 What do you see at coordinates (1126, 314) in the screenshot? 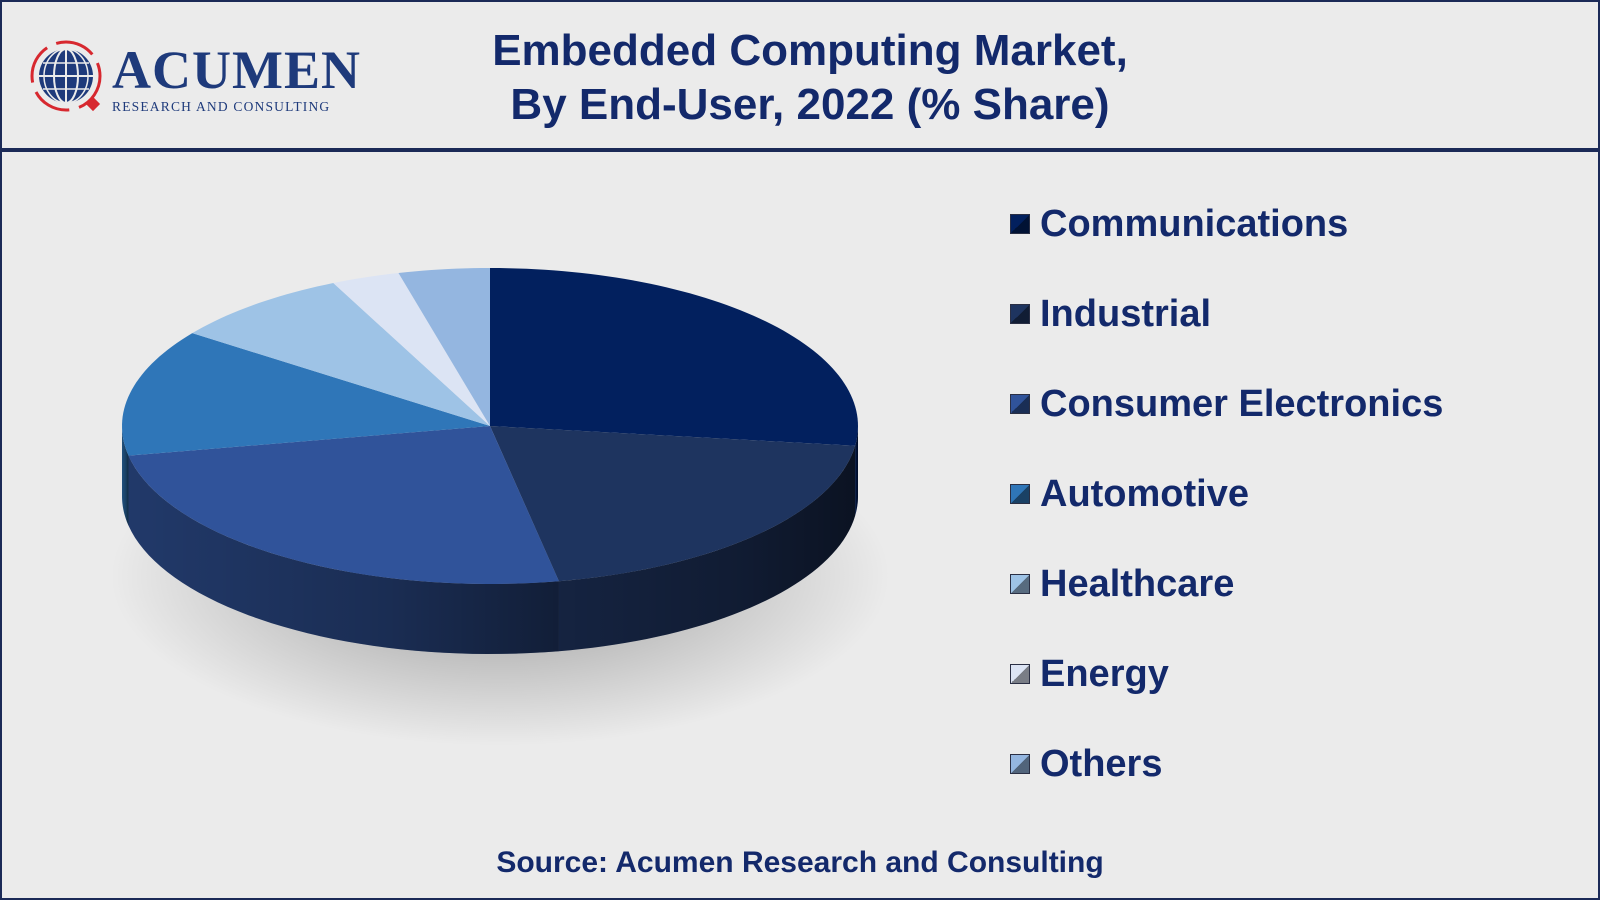
I see `legend-label-industrial: Industrial` at bounding box center [1126, 314].